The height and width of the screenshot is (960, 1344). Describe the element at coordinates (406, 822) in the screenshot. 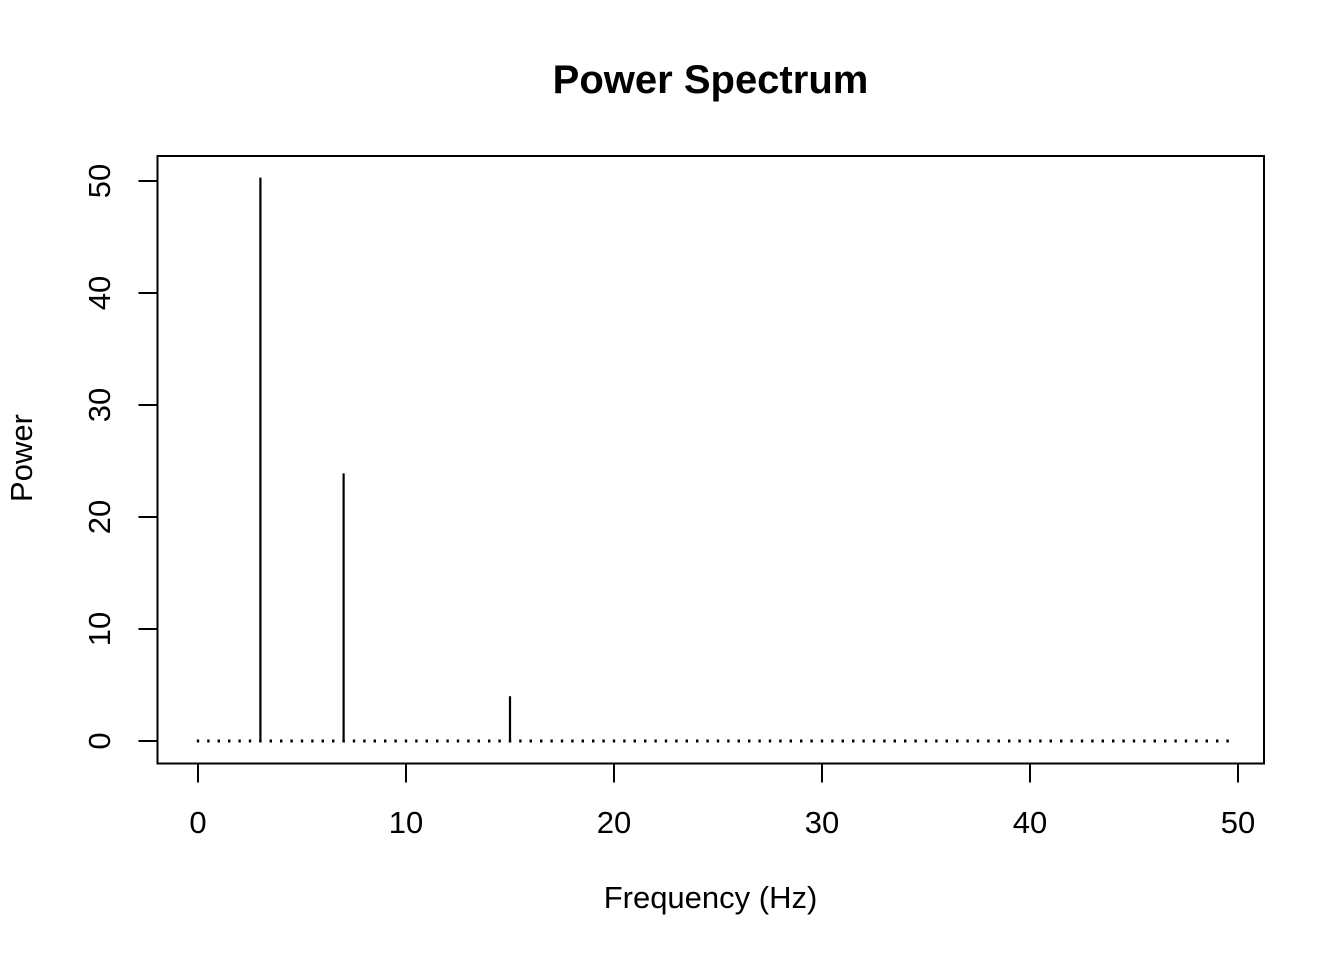

I see `x-axis-tick-label: 10` at that location.